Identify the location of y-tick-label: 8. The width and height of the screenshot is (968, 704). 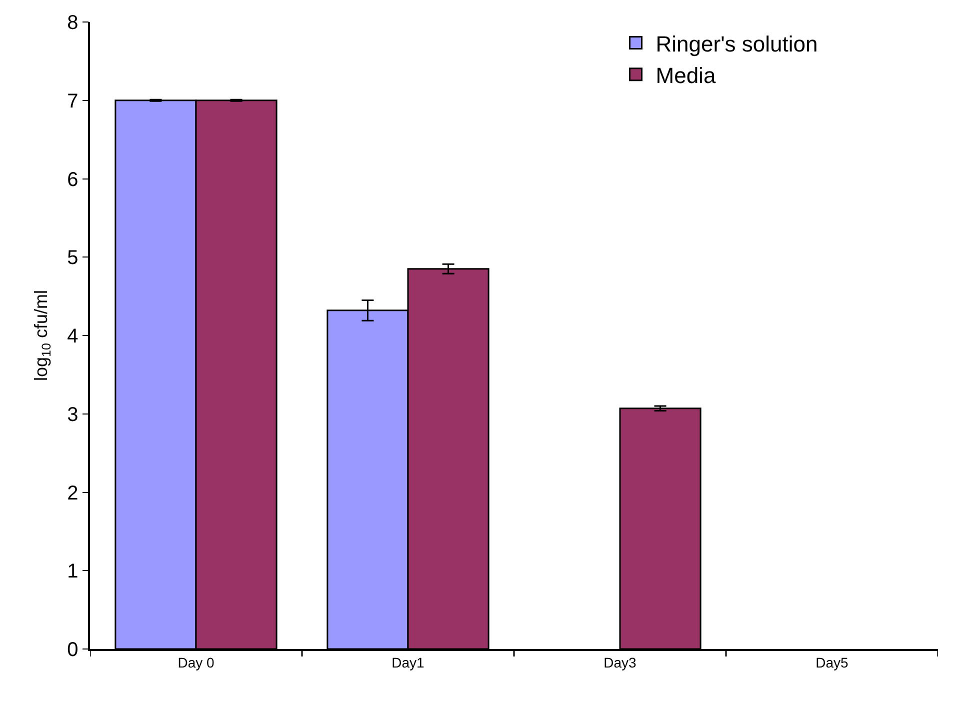
(72, 23).